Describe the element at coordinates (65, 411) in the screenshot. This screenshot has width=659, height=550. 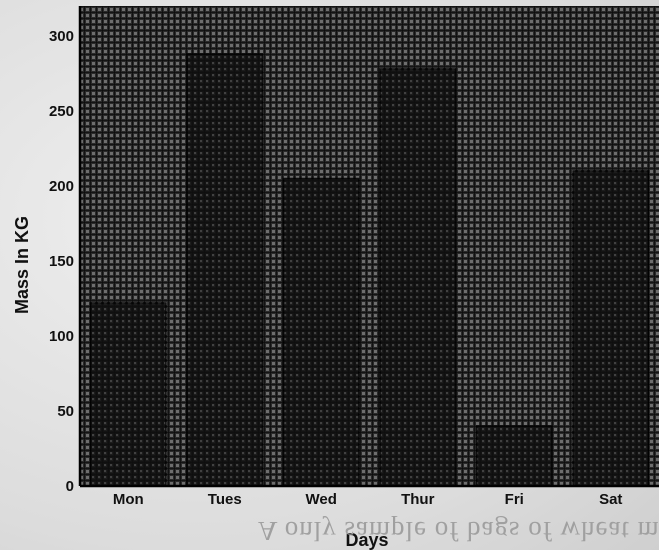
I see `y-tick-50: 50` at that location.